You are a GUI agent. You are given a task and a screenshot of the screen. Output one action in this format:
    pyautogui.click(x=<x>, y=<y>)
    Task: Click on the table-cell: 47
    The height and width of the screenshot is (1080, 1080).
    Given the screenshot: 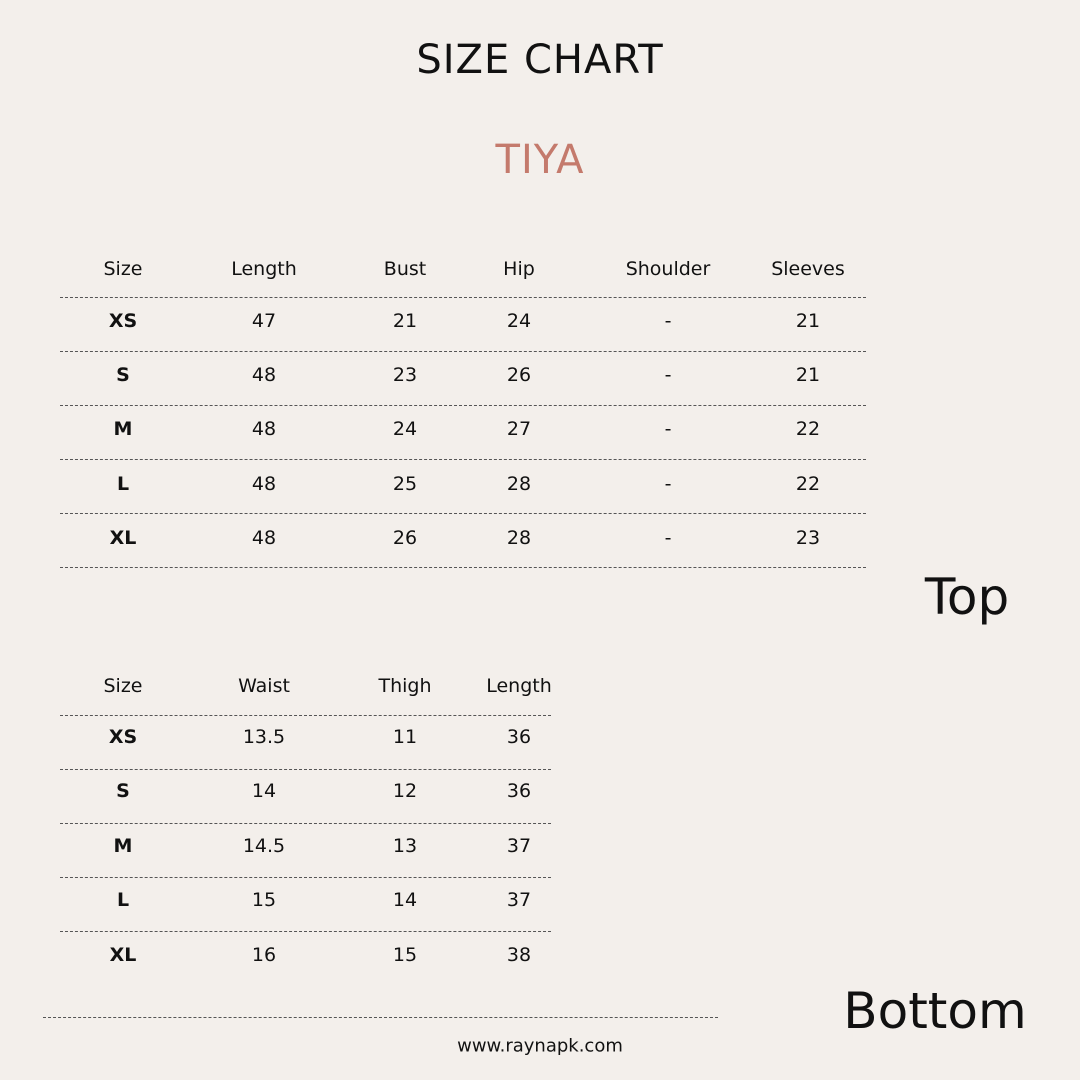 What is the action you would take?
    pyautogui.click(x=264, y=321)
    